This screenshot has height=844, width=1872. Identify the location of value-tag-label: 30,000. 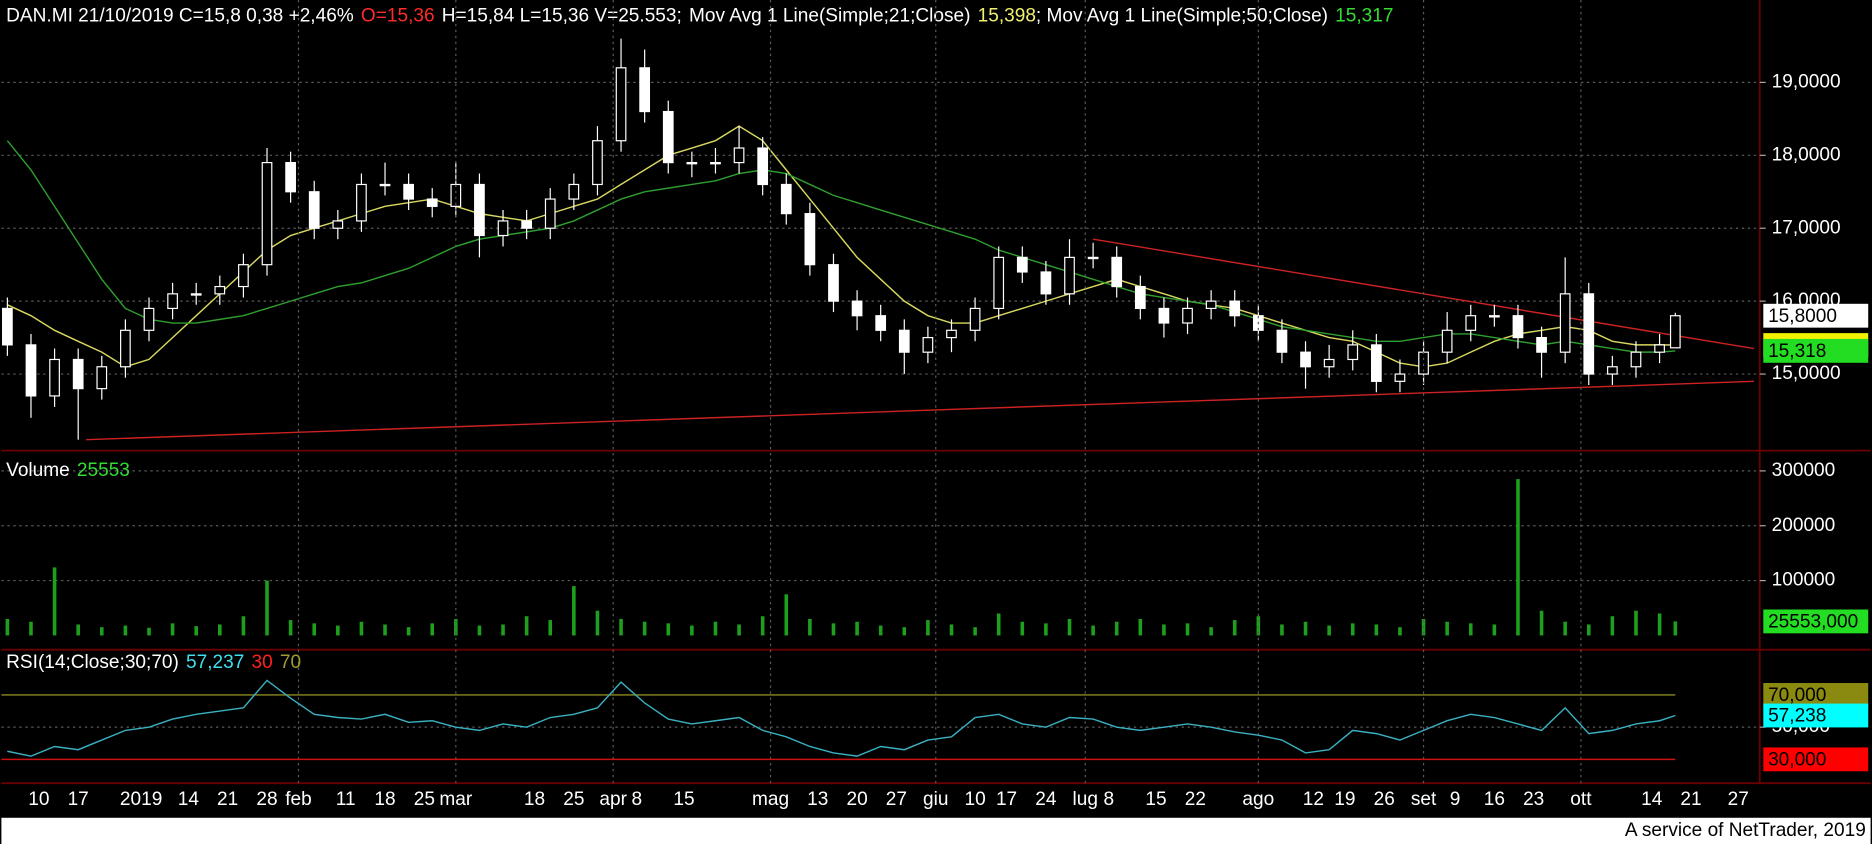
(1797, 760).